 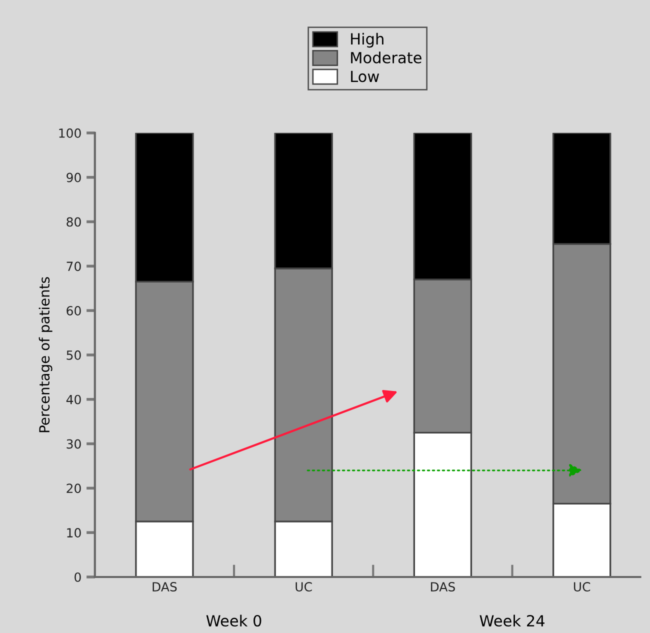 I want to click on y-tick-label: 20, so click(x=73, y=489).